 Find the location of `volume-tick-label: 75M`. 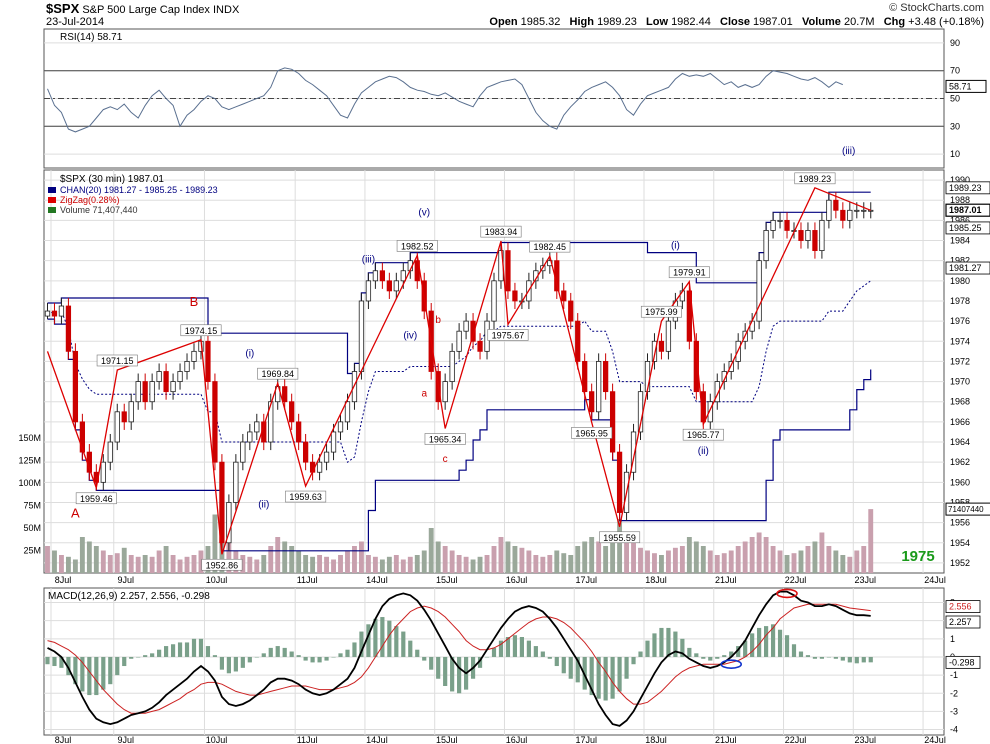

volume-tick-label: 75M is located at coordinates (32, 506).